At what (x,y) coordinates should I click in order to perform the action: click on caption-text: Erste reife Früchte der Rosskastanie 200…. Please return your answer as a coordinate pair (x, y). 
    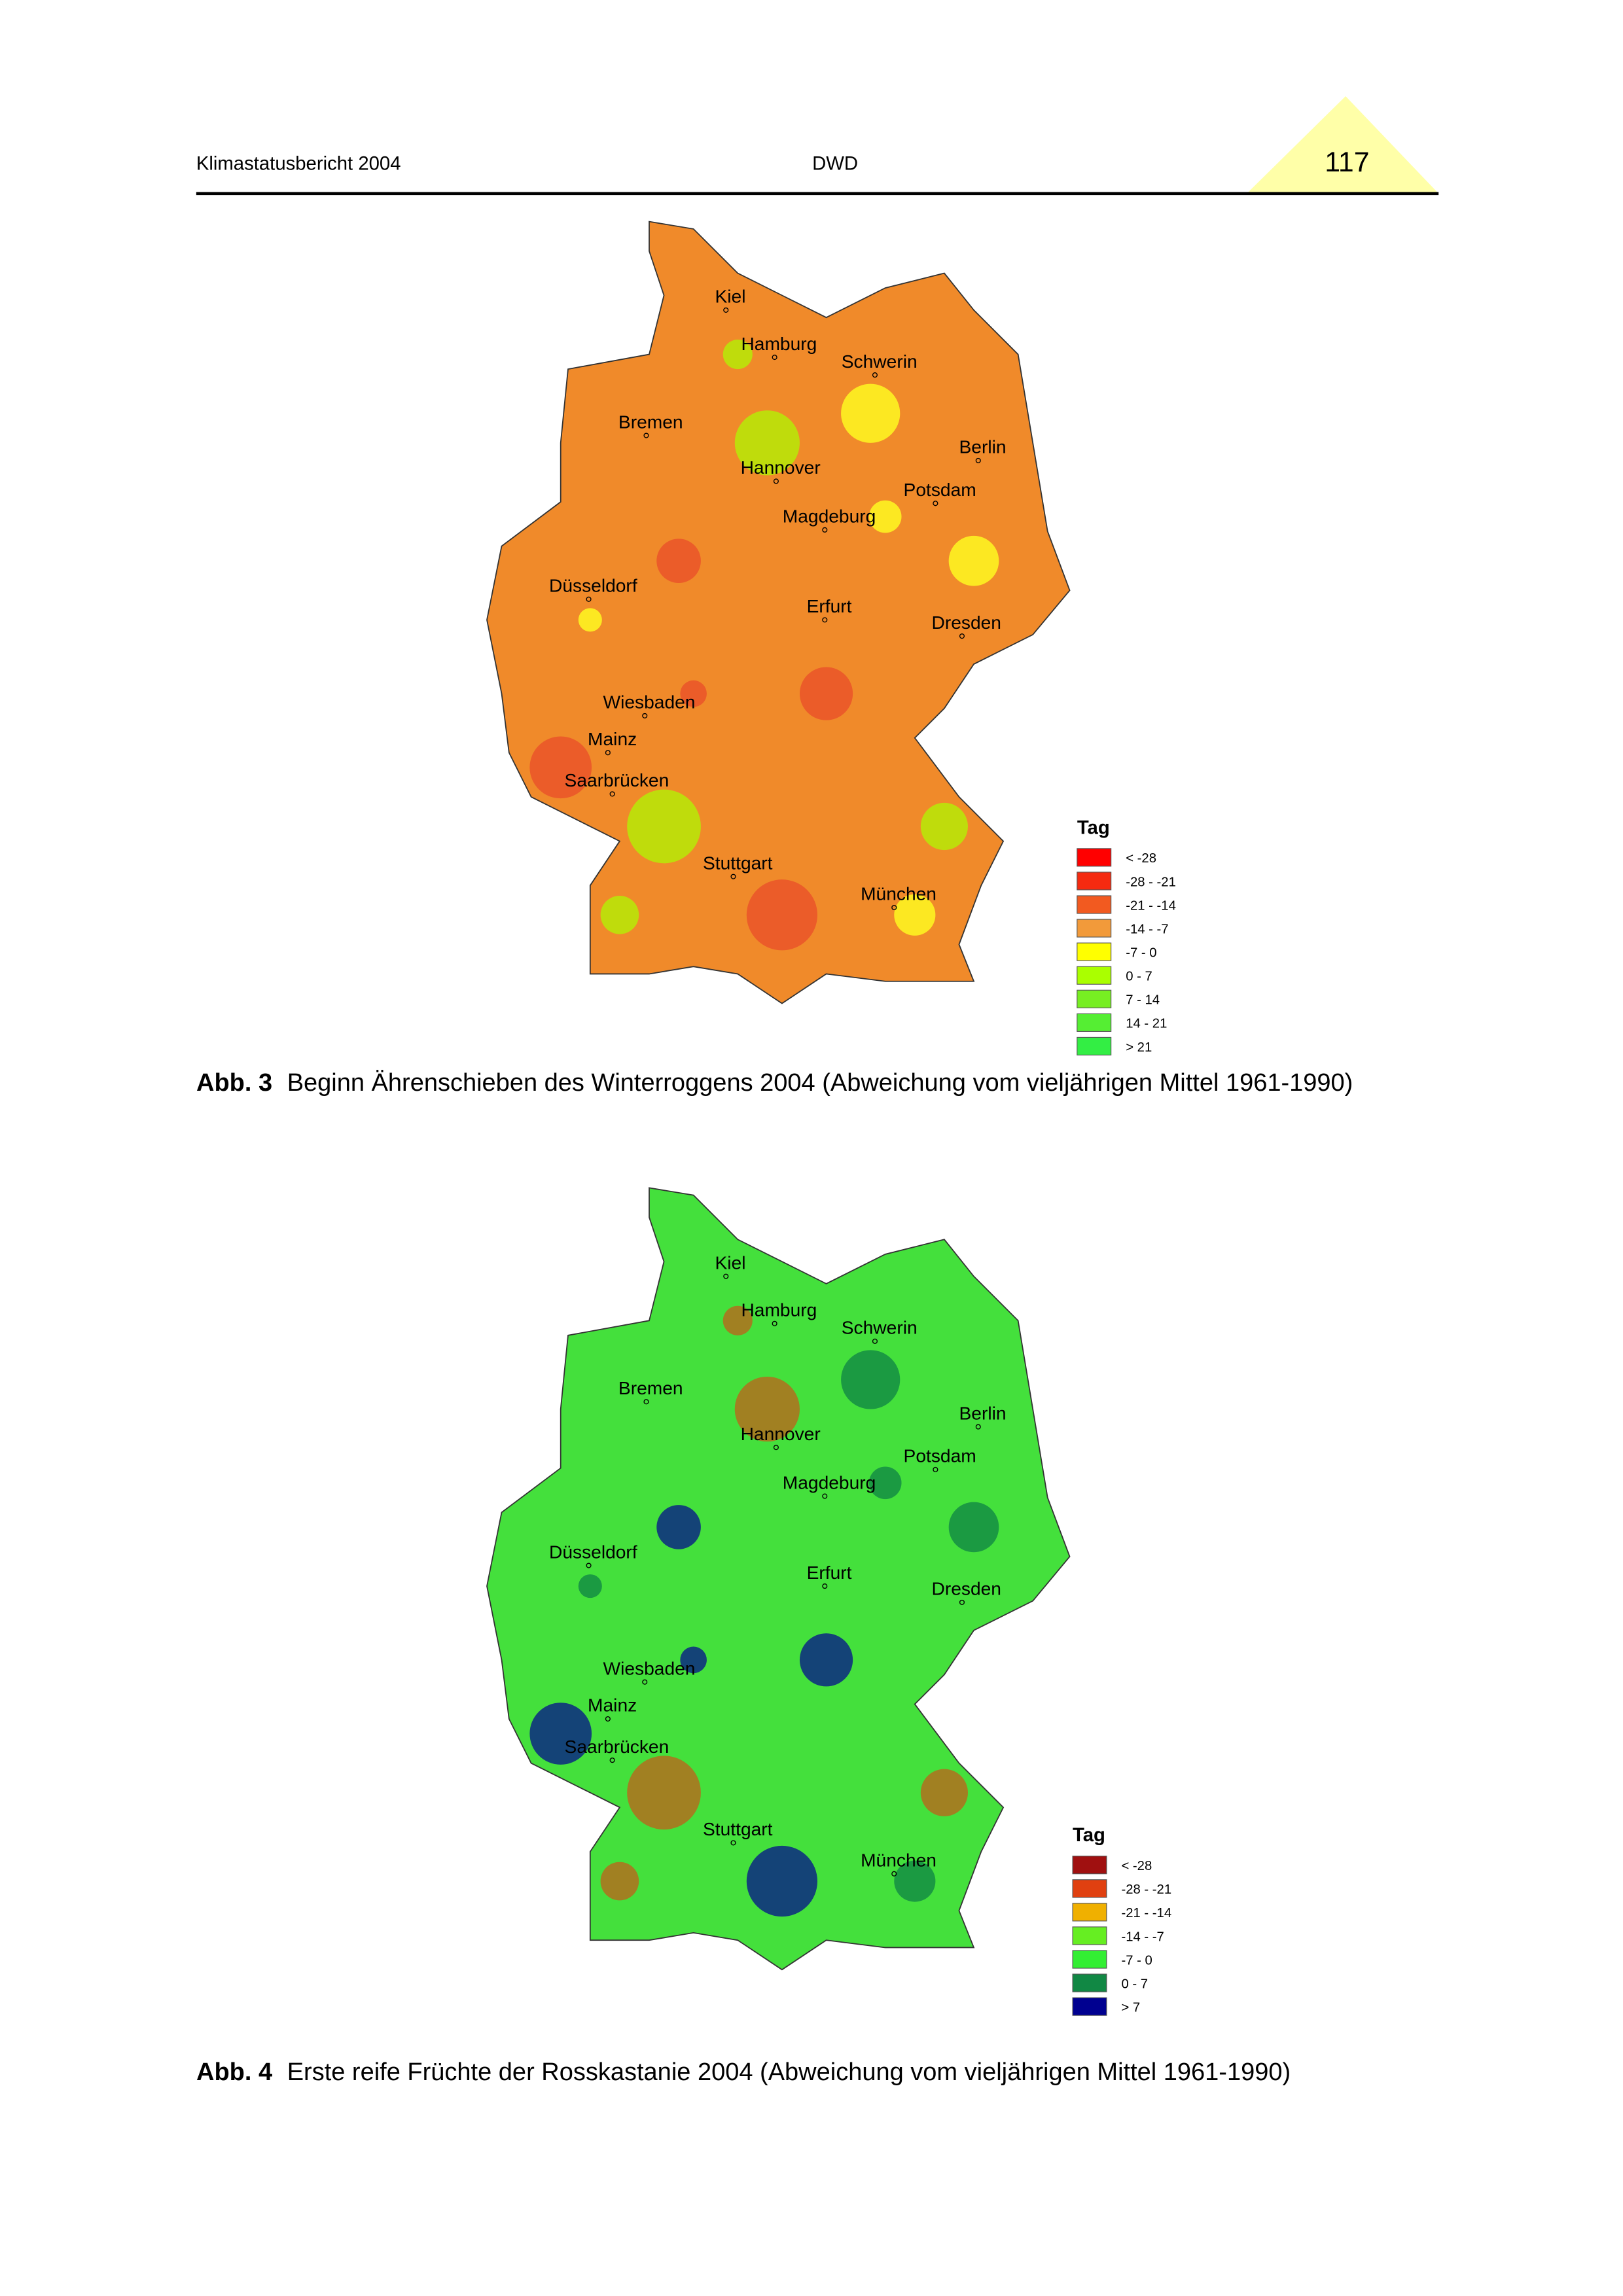
    Looking at the image, I should click on (789, 2072).